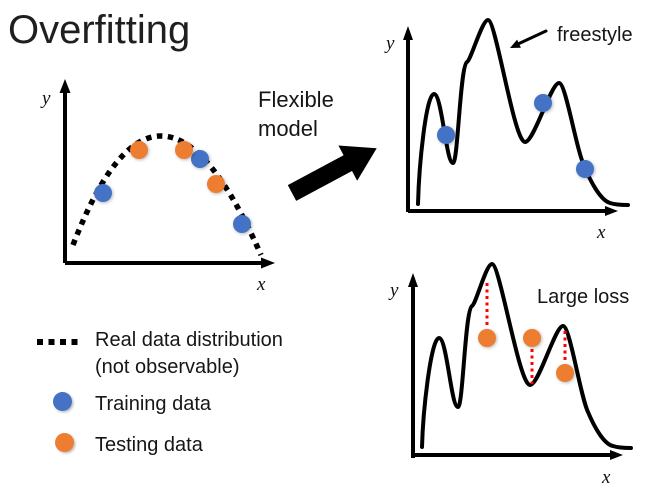 The height and width of the screenshot is (498, 650). What do you see at coordinates (515, 43) in the screenshot?
I see `freestyle-pointer-arrowhead` at bounding box center [515, 43].